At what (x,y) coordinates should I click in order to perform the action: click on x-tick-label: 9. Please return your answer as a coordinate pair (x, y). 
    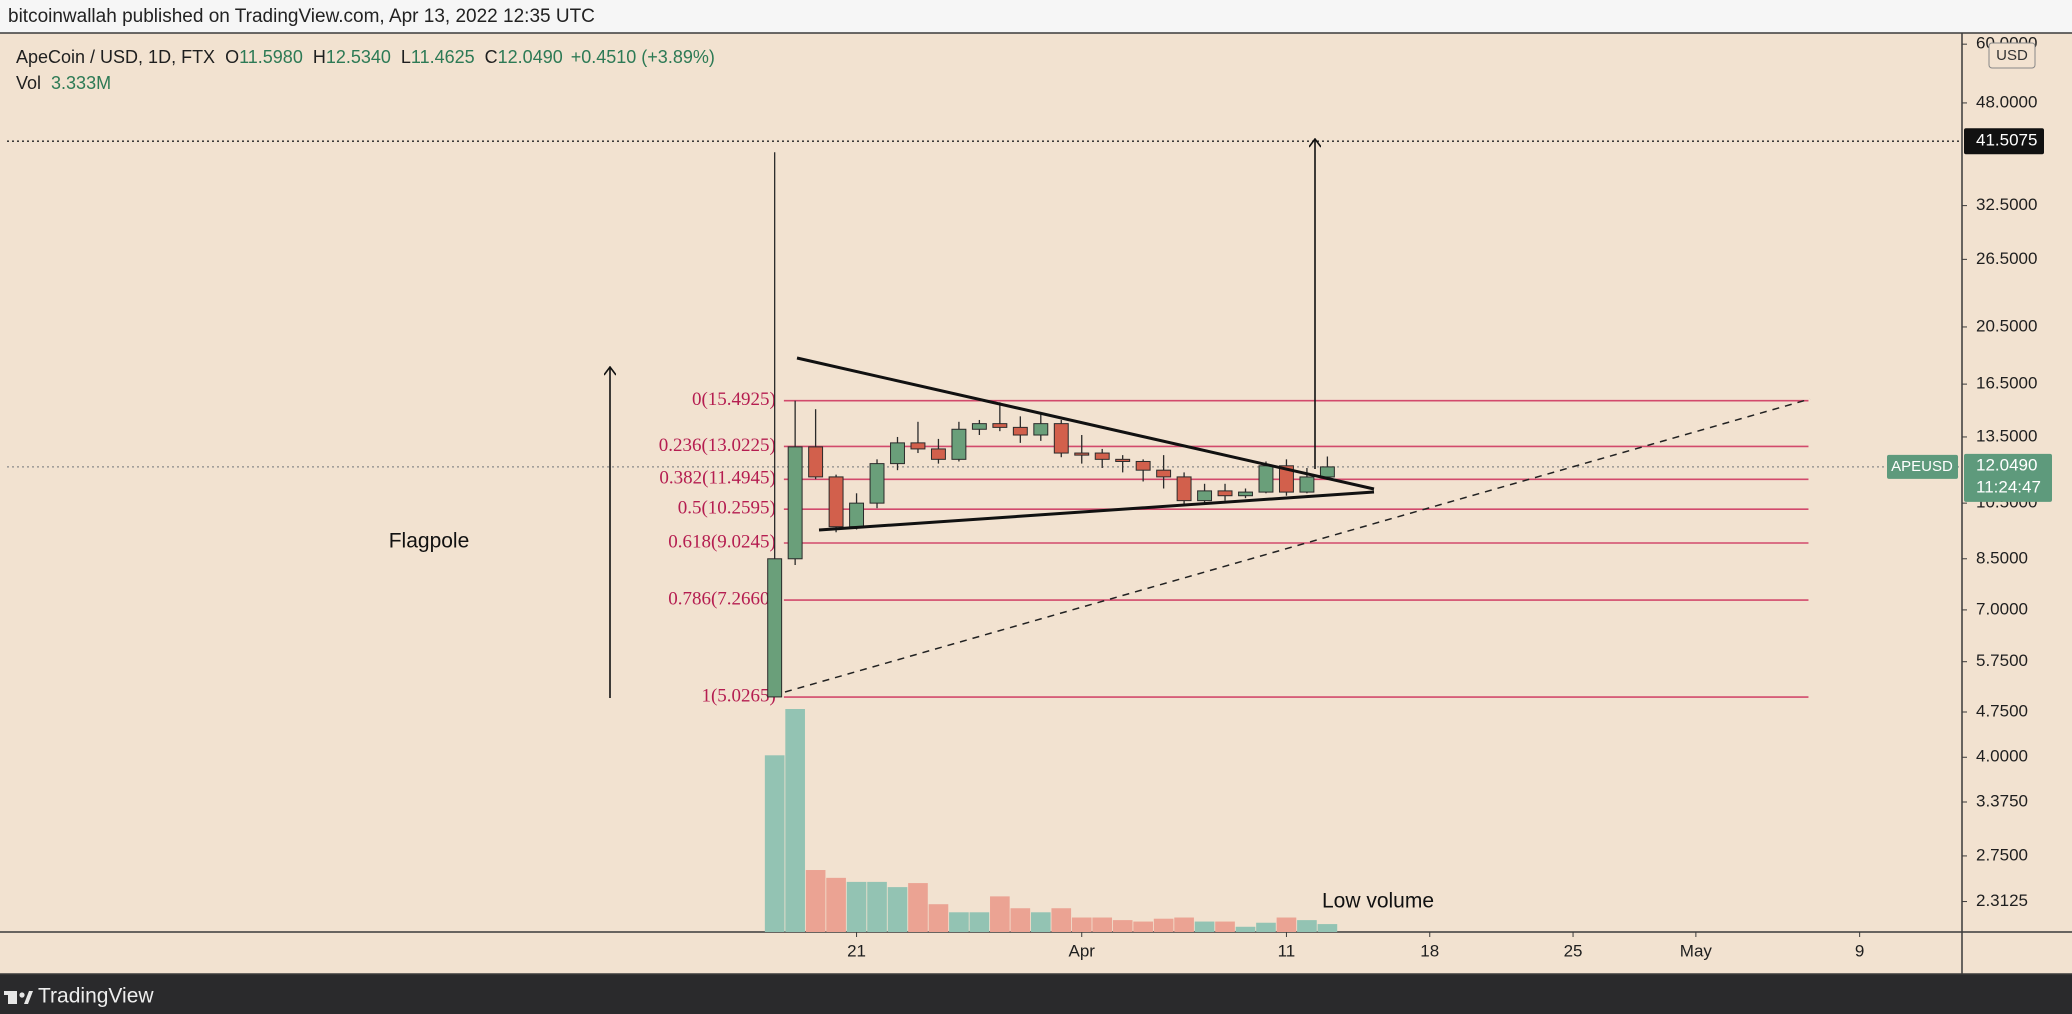
    Looking at the image, I should click on (1859, 950).